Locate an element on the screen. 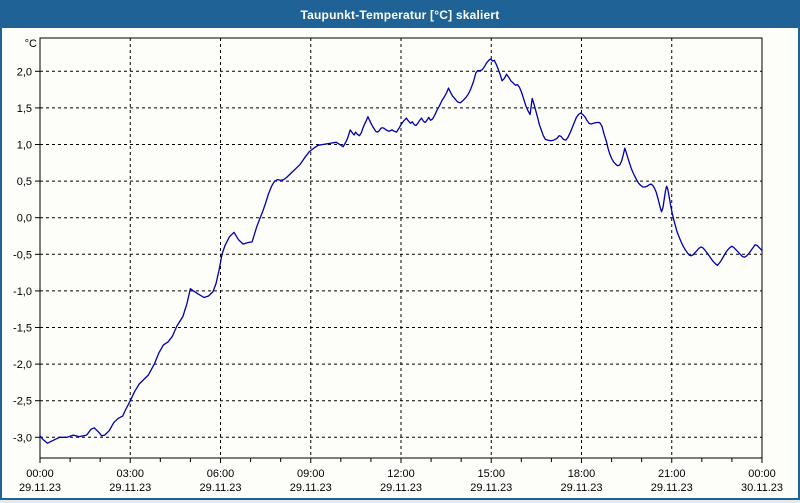  x-tick-time-label: 12:00 is located at coordinates (401, 474).